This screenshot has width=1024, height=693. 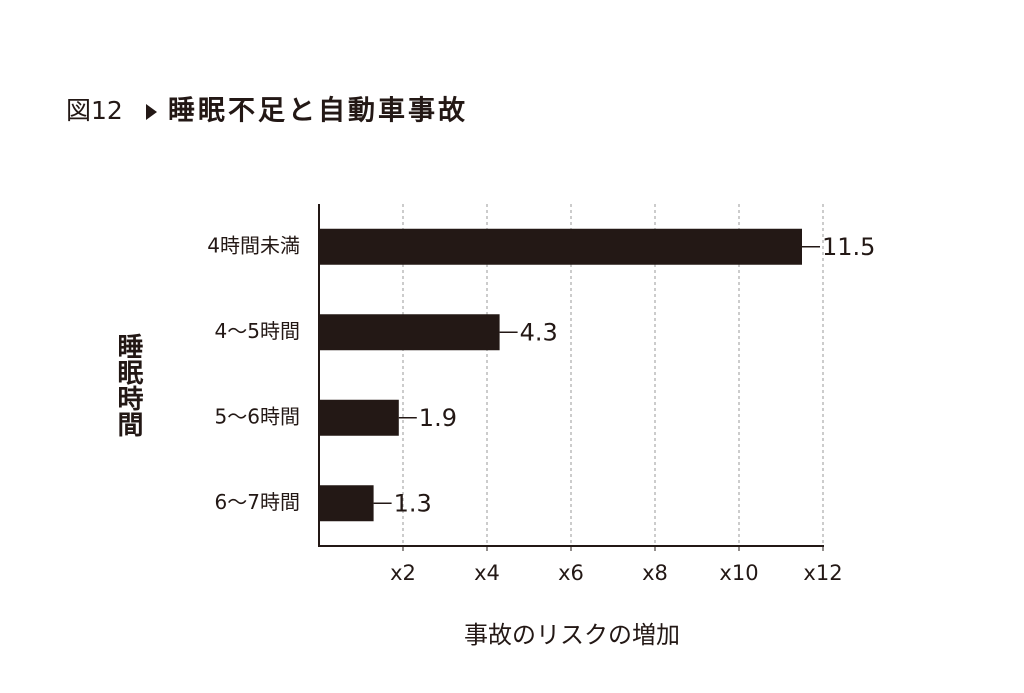 What do you see at coordinates (257, 331) in the screenshot?
I see `y-tick-label: 4〜5時間` at bounding box center [257, 331].